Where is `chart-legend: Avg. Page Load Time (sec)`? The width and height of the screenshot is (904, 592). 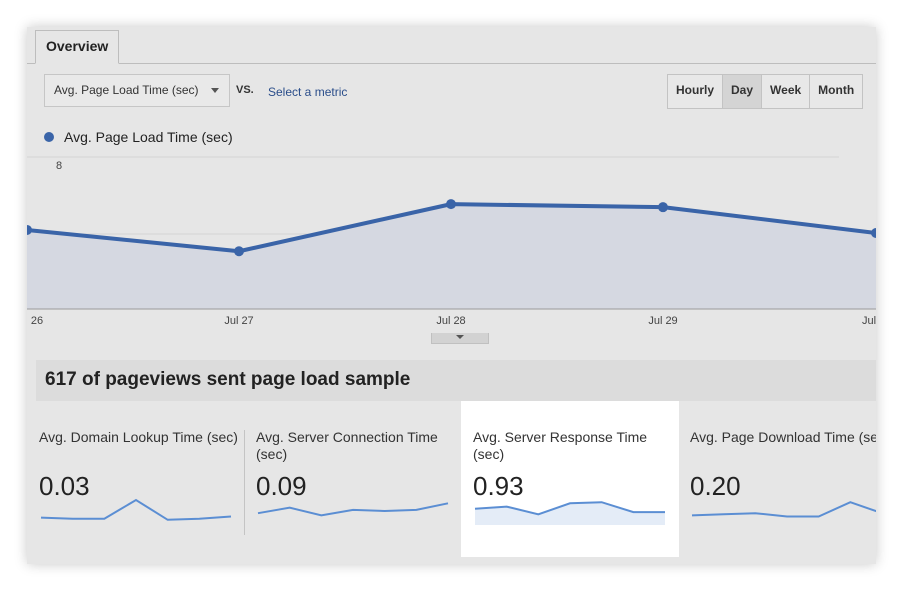 chart-legend: Avg. Page Load Time (sec) is located at coordinates (138, 137).